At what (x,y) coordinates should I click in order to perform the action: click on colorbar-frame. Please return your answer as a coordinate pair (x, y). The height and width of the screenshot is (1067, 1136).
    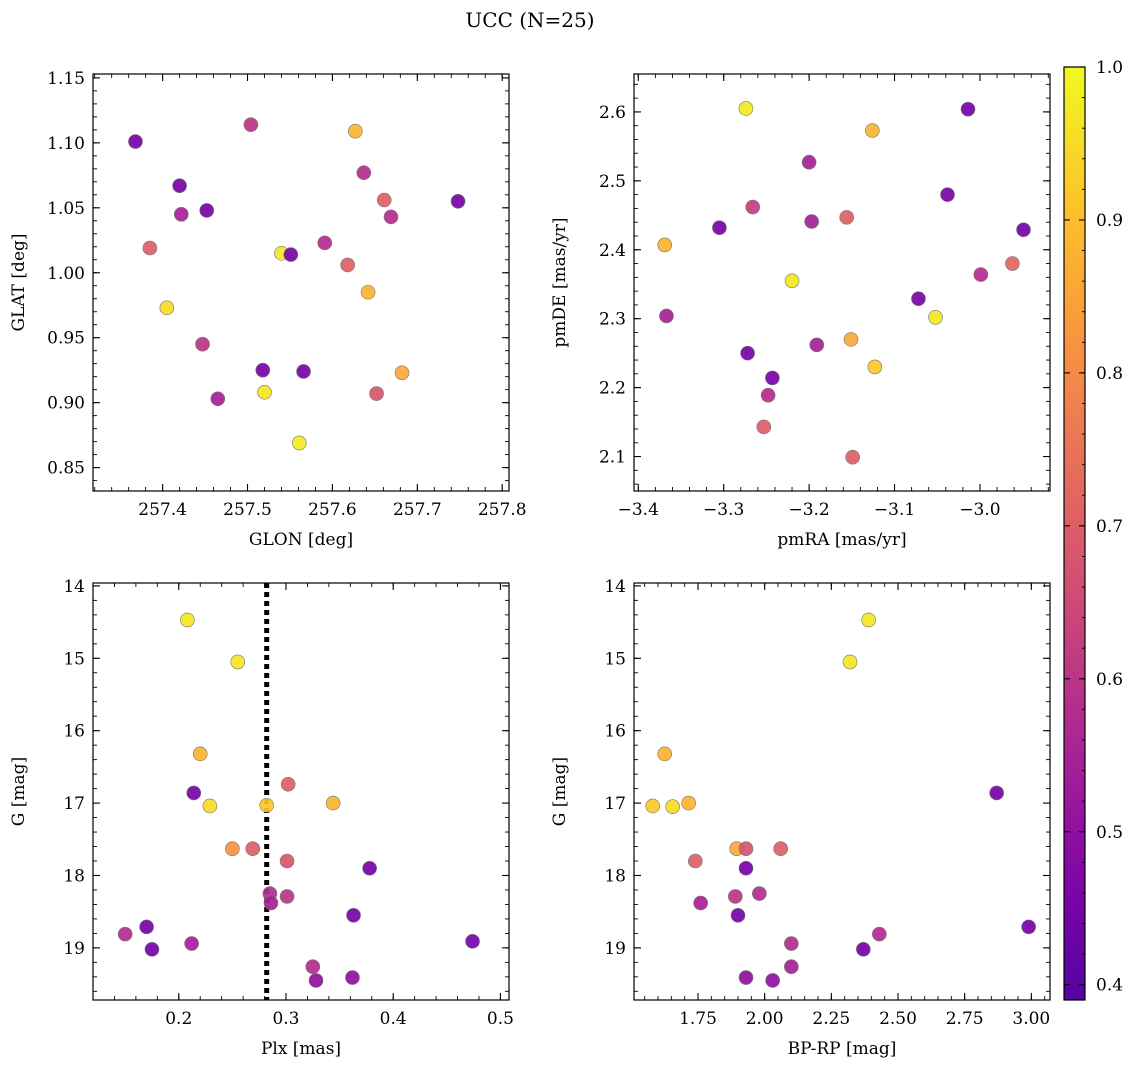
    Looking at the image, I should click on (1074, 533).